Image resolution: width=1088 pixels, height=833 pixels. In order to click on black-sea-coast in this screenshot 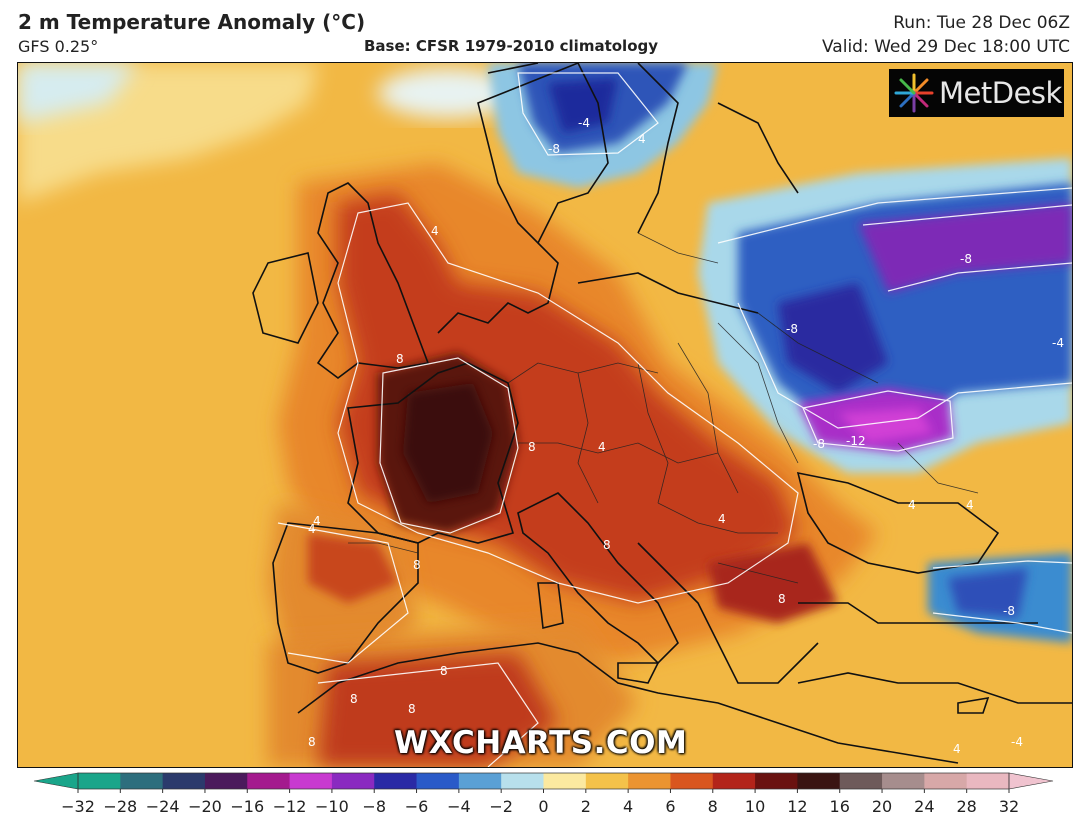, I will do `click(898, 522)`.